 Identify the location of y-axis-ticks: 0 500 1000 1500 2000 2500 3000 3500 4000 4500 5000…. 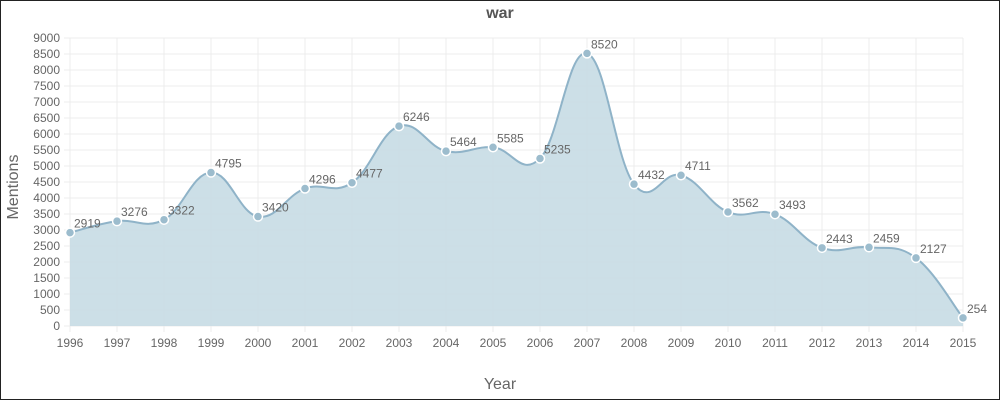
(46, 182).